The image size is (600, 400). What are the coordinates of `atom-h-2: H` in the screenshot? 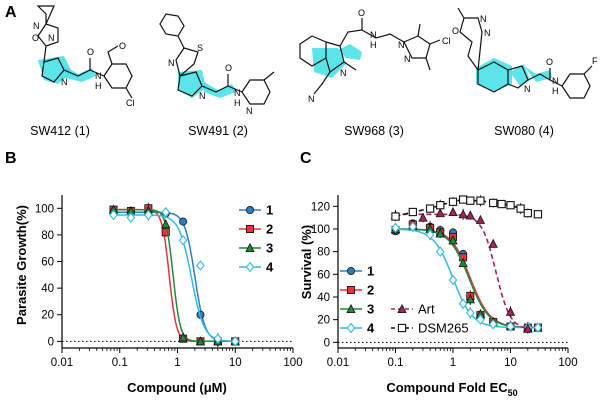 It's located at (237, 103).